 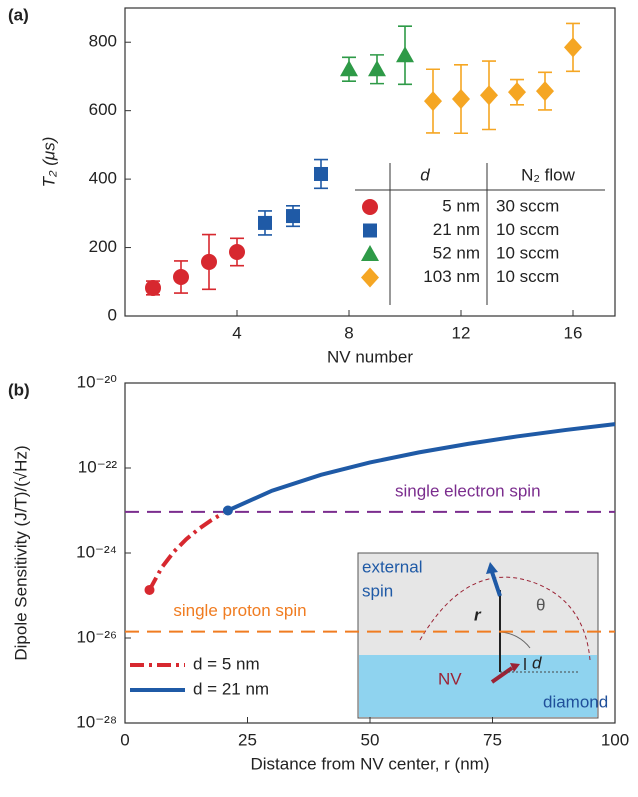 I want to click on y-axis-label: T₂ (μs), so click(x=48, y=162).